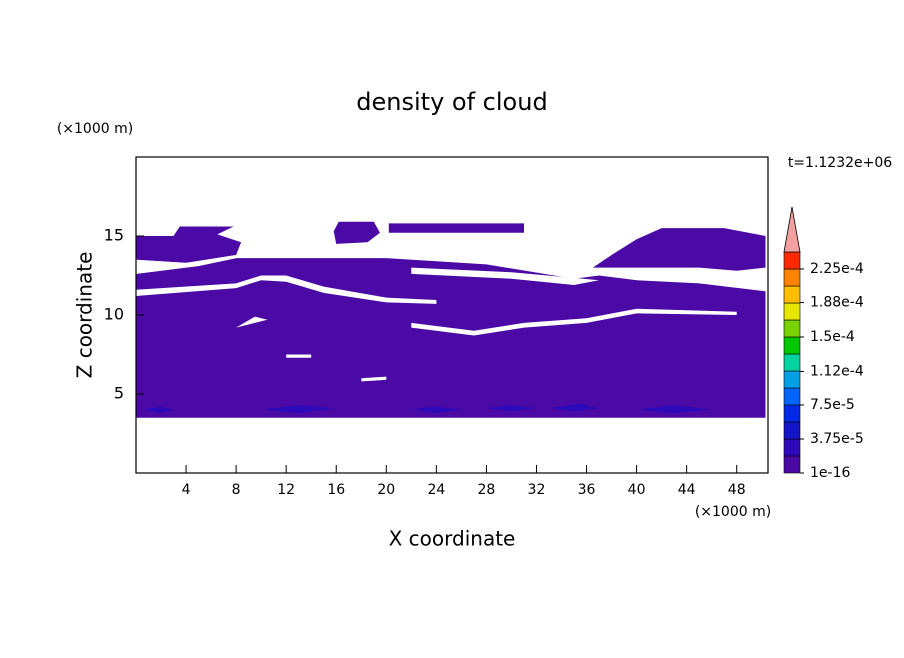  Describe the element at coordinates (537, 490) in the screenshot. I see `x-tick-label: 32` at that location.